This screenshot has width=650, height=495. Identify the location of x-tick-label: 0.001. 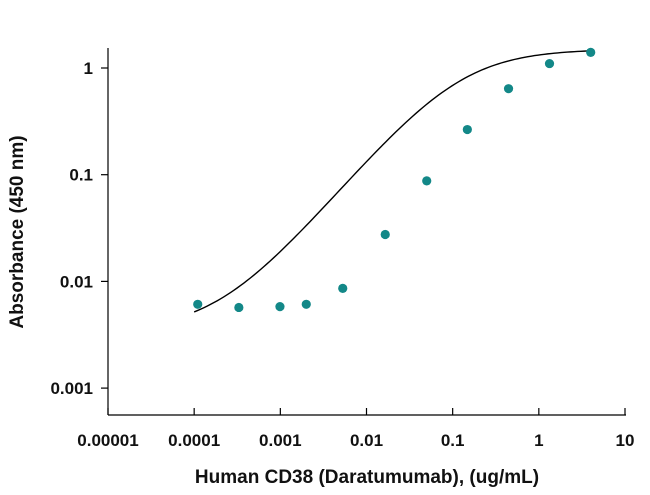
(280, 440).